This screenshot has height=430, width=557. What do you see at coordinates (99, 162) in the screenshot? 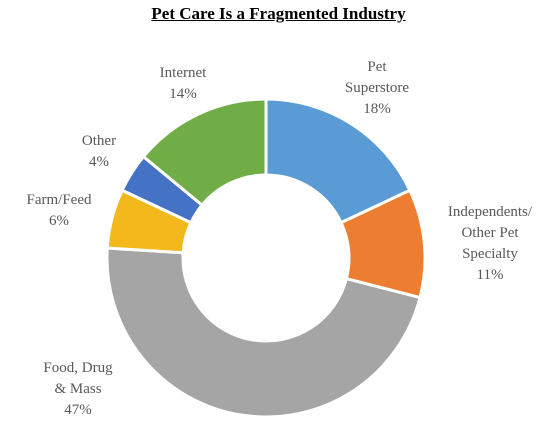
I see `slice-value: 4%` at bounding box center [99, 162].